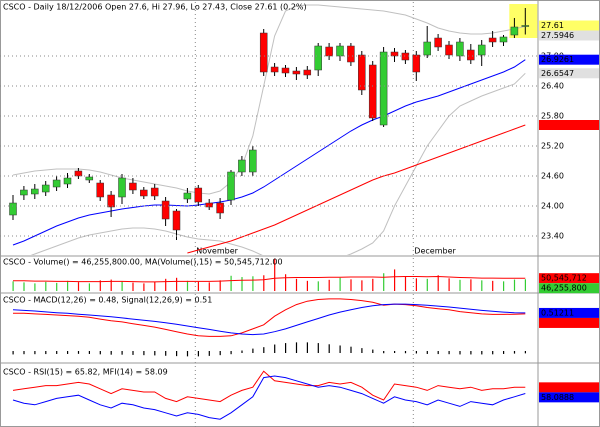 The width and height of the screenshot is (600, 427). I want to click on value-box-label: 27.61, so click(552, 25).